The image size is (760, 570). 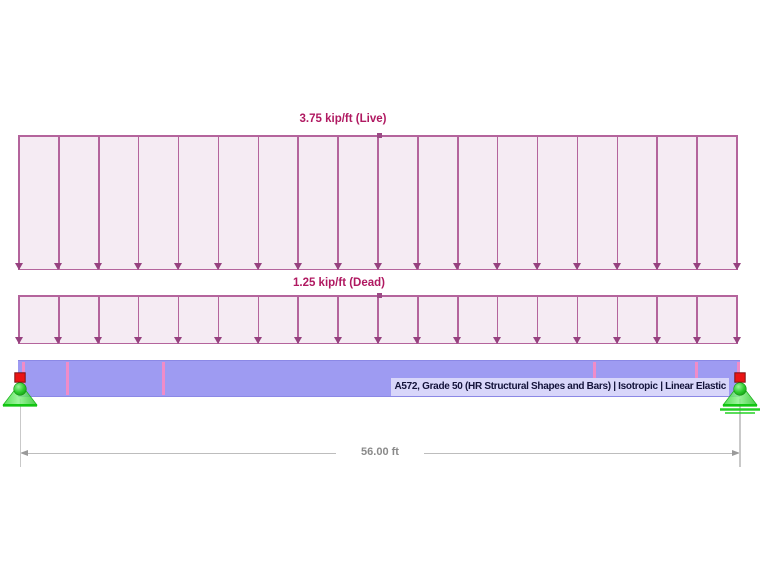 What do you see at coordinates (579, 453) in the screenshot?
I see `dimension-line-right-segment` at bounding box center [579, 453].